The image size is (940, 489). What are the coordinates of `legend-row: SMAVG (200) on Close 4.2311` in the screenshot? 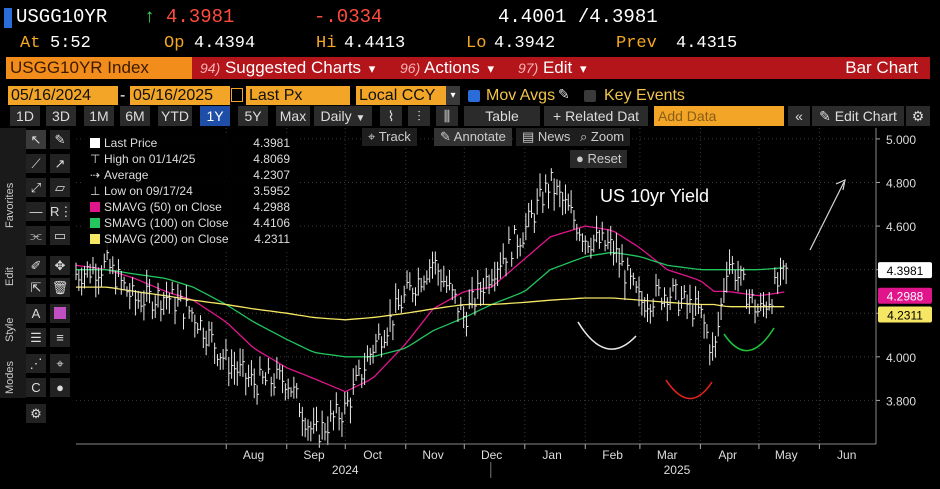 It's located at (193, 239).